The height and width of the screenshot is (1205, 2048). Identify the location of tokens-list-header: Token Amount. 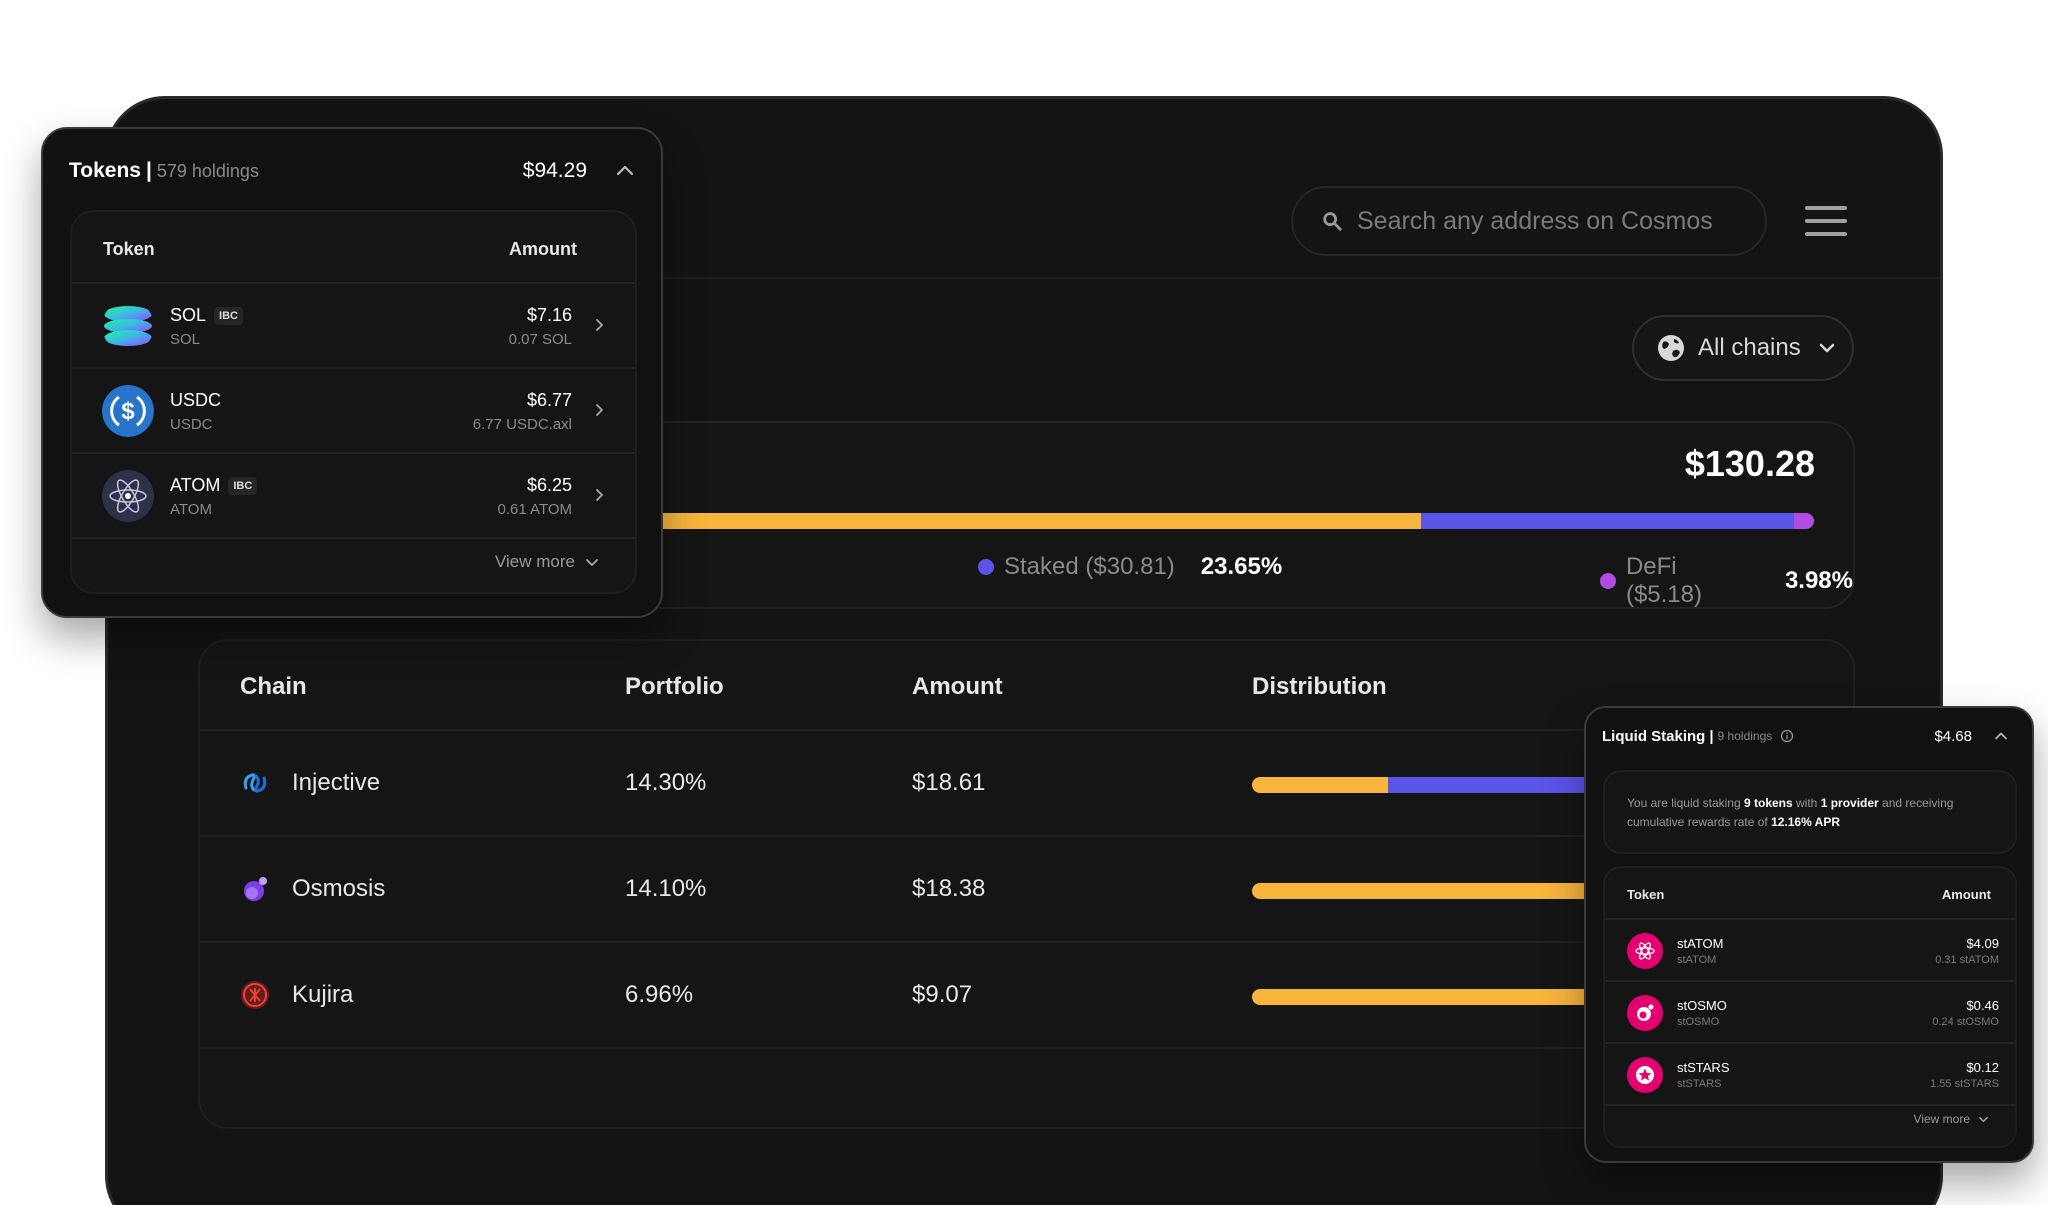
(353, 248).